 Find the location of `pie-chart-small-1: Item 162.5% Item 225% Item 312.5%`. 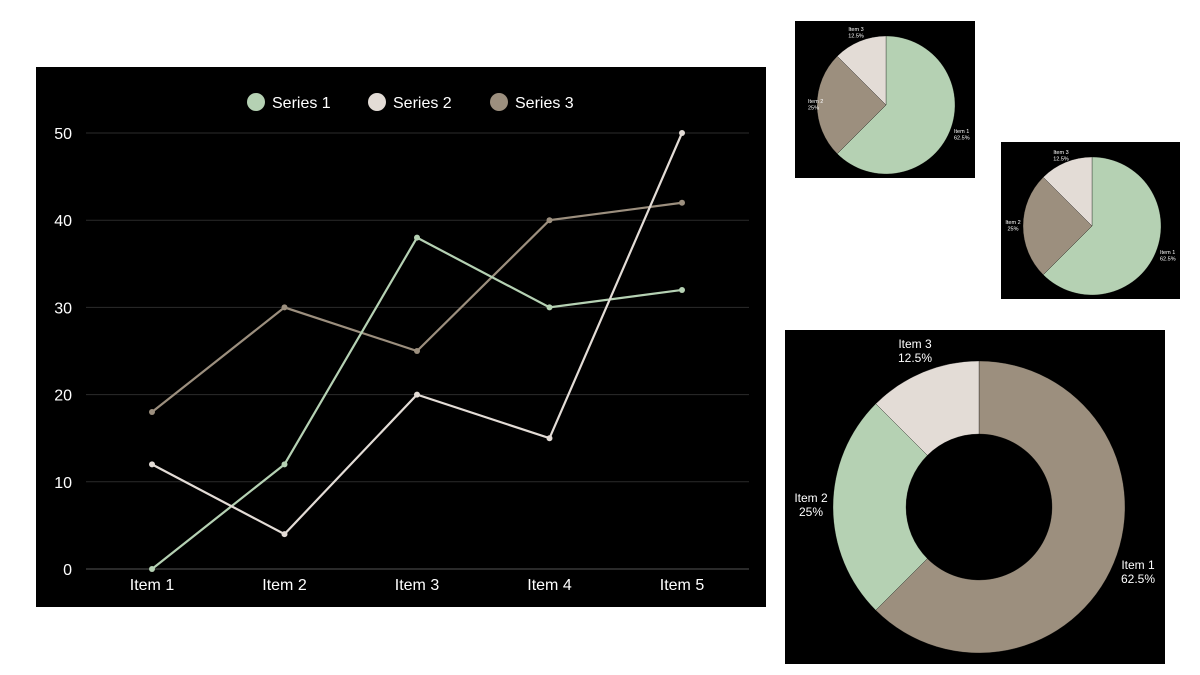

pie-chart-small-1: Item 162.5% Item 225% Item 312.5% is located at coordinates (889, 101).